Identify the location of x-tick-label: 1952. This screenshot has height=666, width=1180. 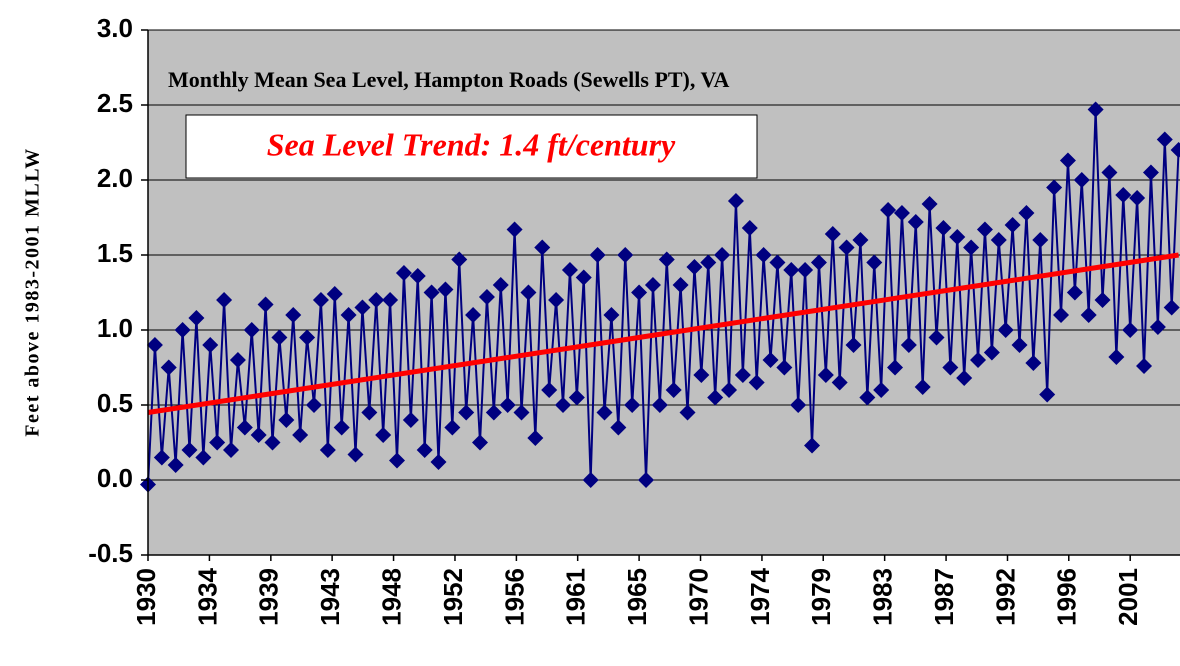
(453, 597).